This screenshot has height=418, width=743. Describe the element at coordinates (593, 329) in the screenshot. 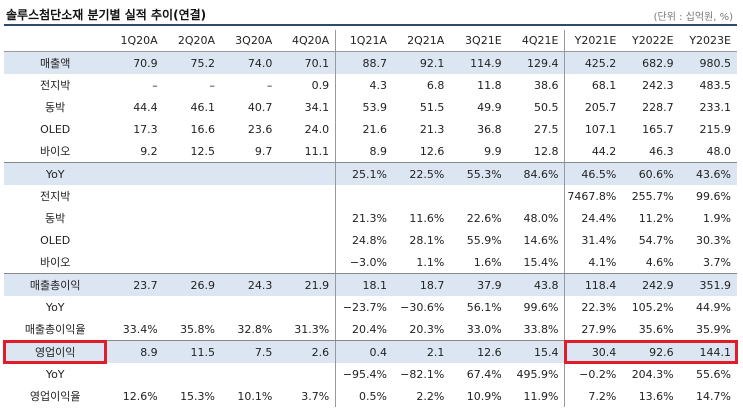

I see `table-cell: 27.9%` at that location.